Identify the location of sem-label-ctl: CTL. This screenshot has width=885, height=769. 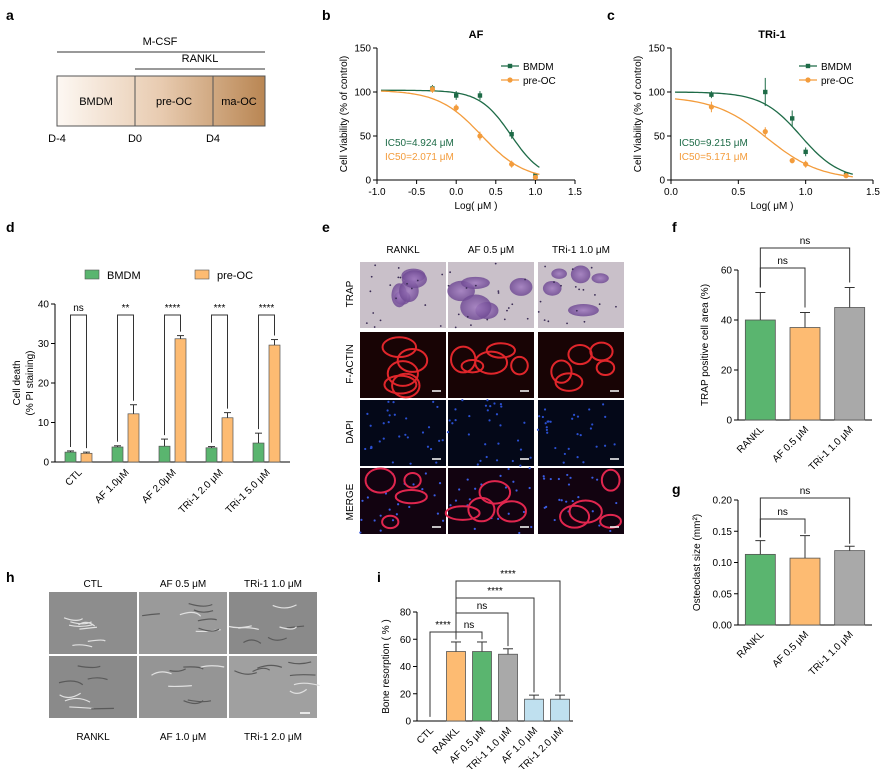
(93, 584).